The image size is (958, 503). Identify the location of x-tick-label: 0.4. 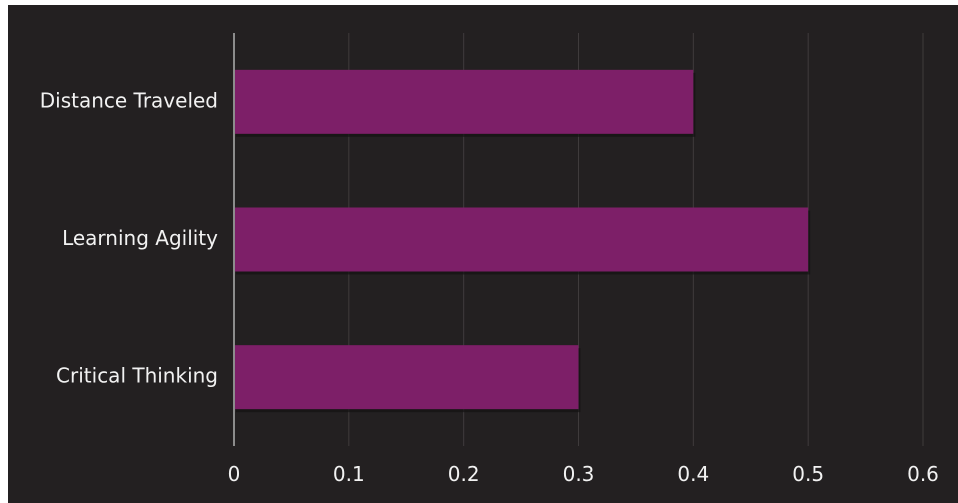
(693, 474).